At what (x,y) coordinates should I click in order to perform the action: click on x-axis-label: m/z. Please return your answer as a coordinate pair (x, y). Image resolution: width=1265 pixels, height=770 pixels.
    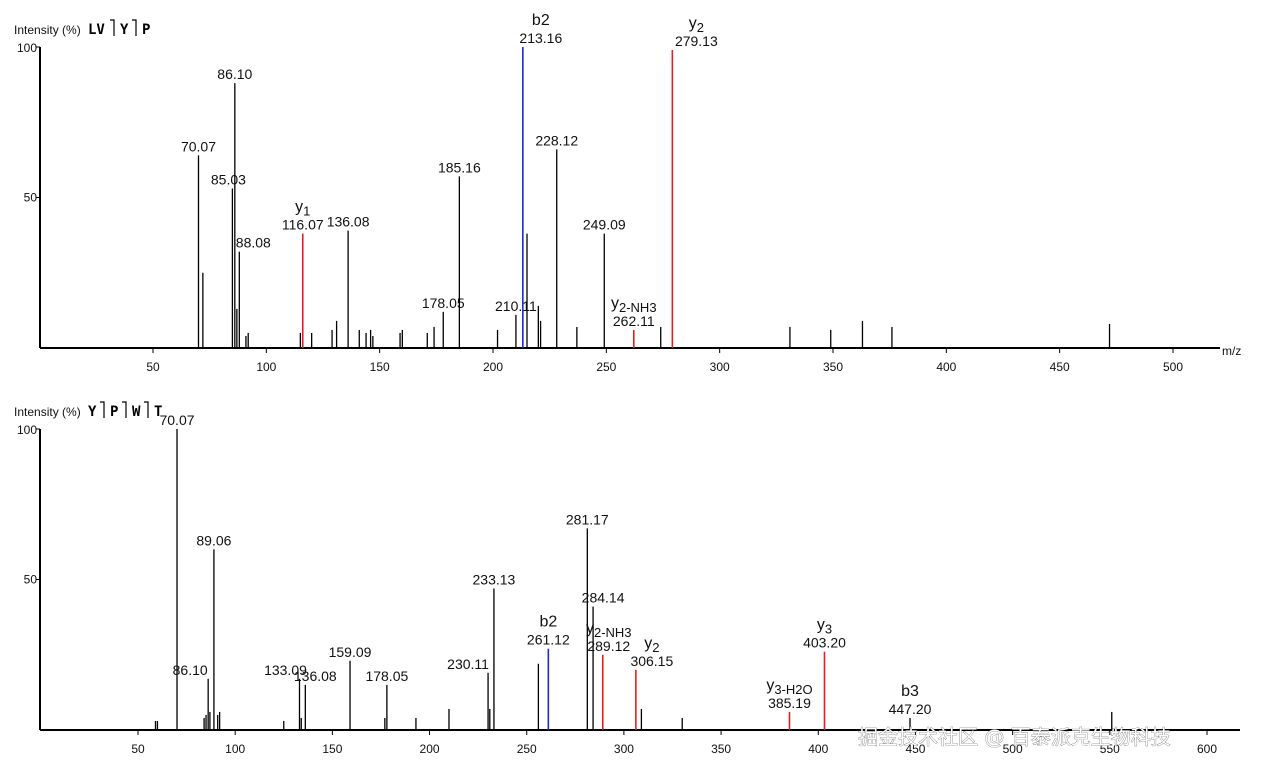
    Looking at the image, I should click on (1231, 351).